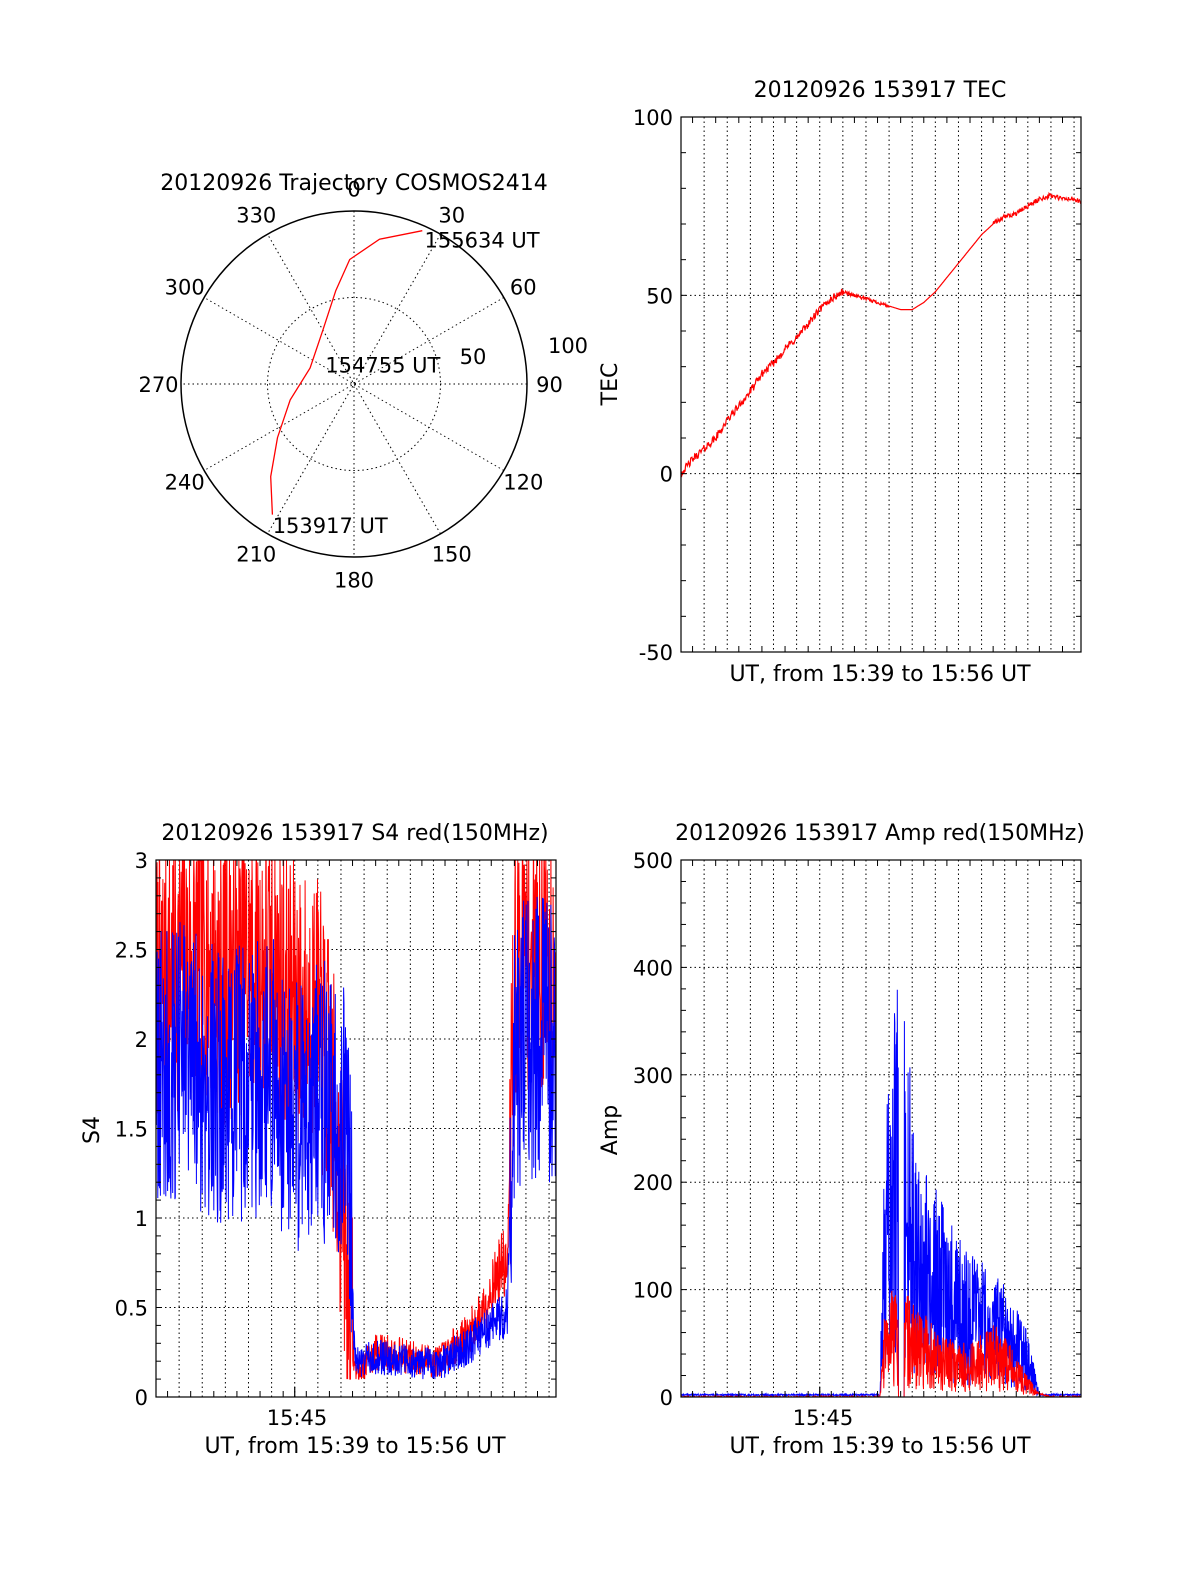  Describe the element at coordinates (451, 216) in the screenshot. I see `polar-azimuth-label: 30` at that location.